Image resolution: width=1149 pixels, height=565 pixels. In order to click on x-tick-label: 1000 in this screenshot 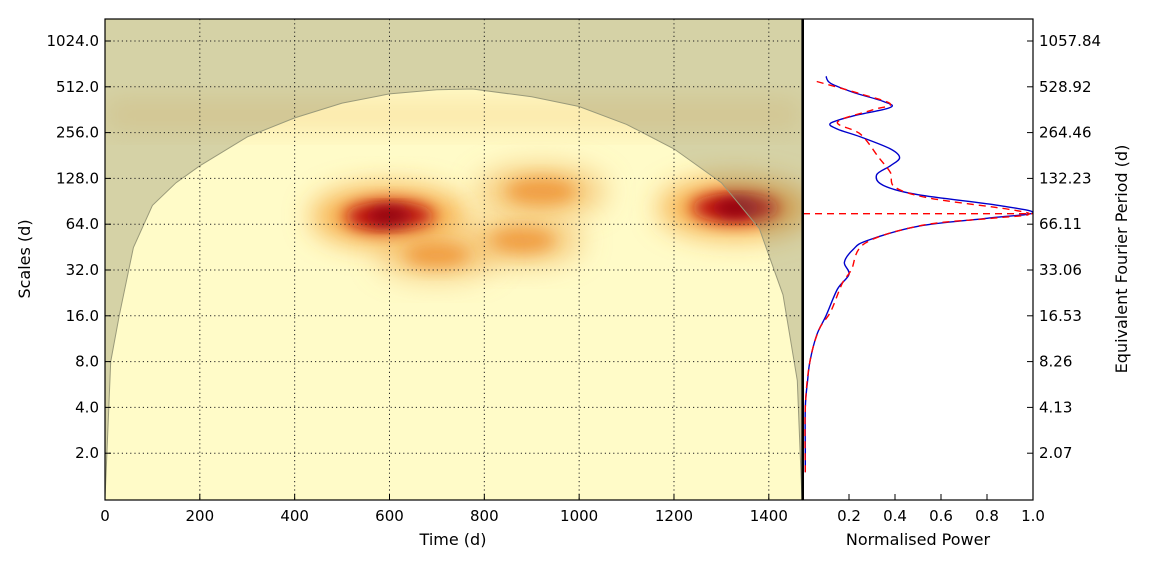, I will do `click(579, 516)`.